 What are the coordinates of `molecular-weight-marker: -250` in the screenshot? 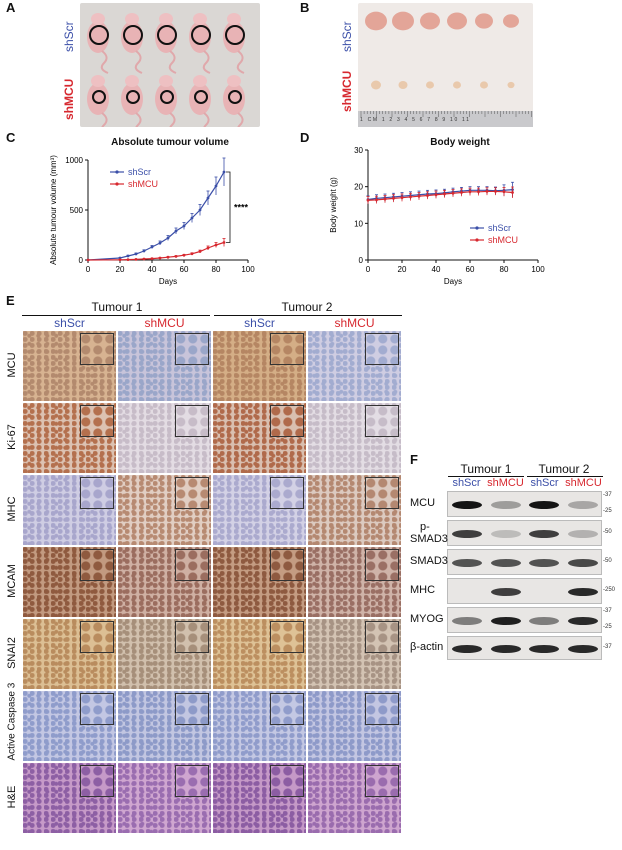 It's located at (609, 590).